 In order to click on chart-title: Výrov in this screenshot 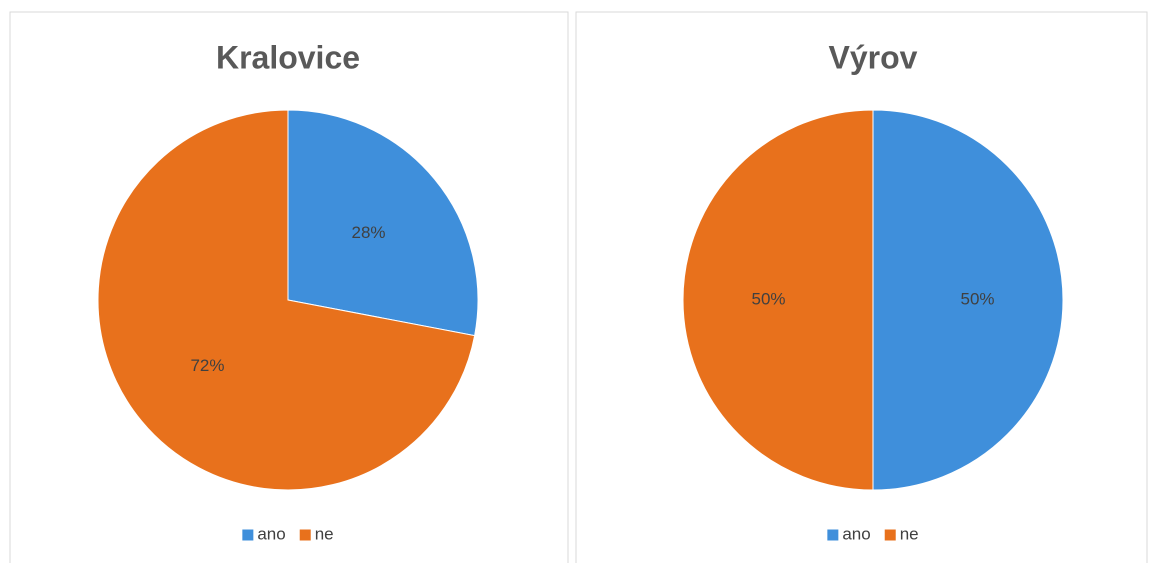, I will do `click(873, 57)`.